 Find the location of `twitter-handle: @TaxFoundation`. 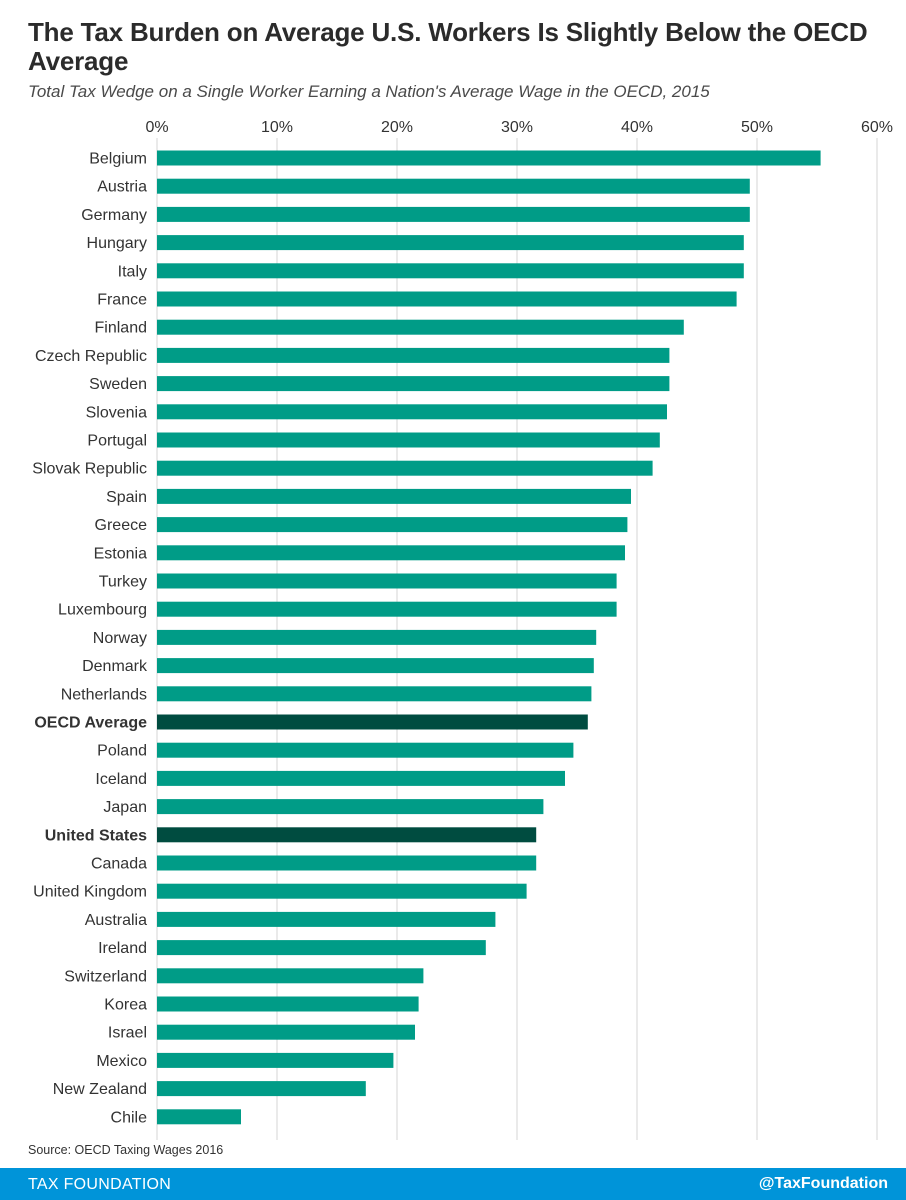

twitter-handle: @TaxFoundation is located at coordinates (823, 1183).